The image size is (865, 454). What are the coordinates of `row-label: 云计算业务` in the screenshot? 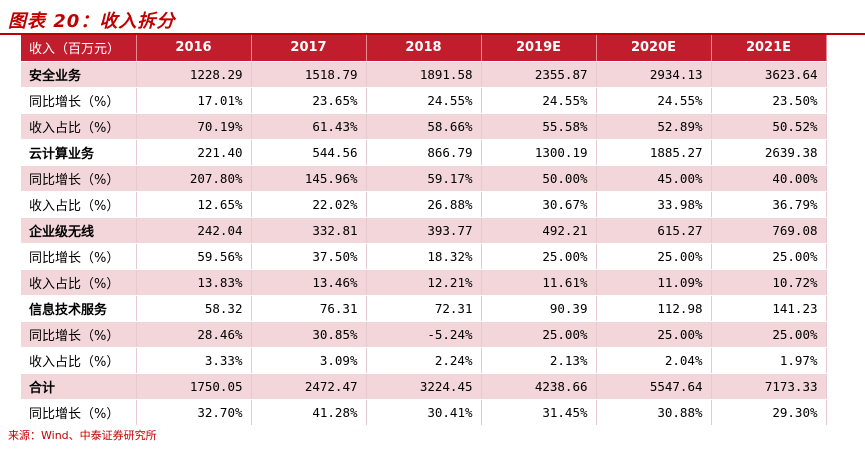 It's located at (79, 152).